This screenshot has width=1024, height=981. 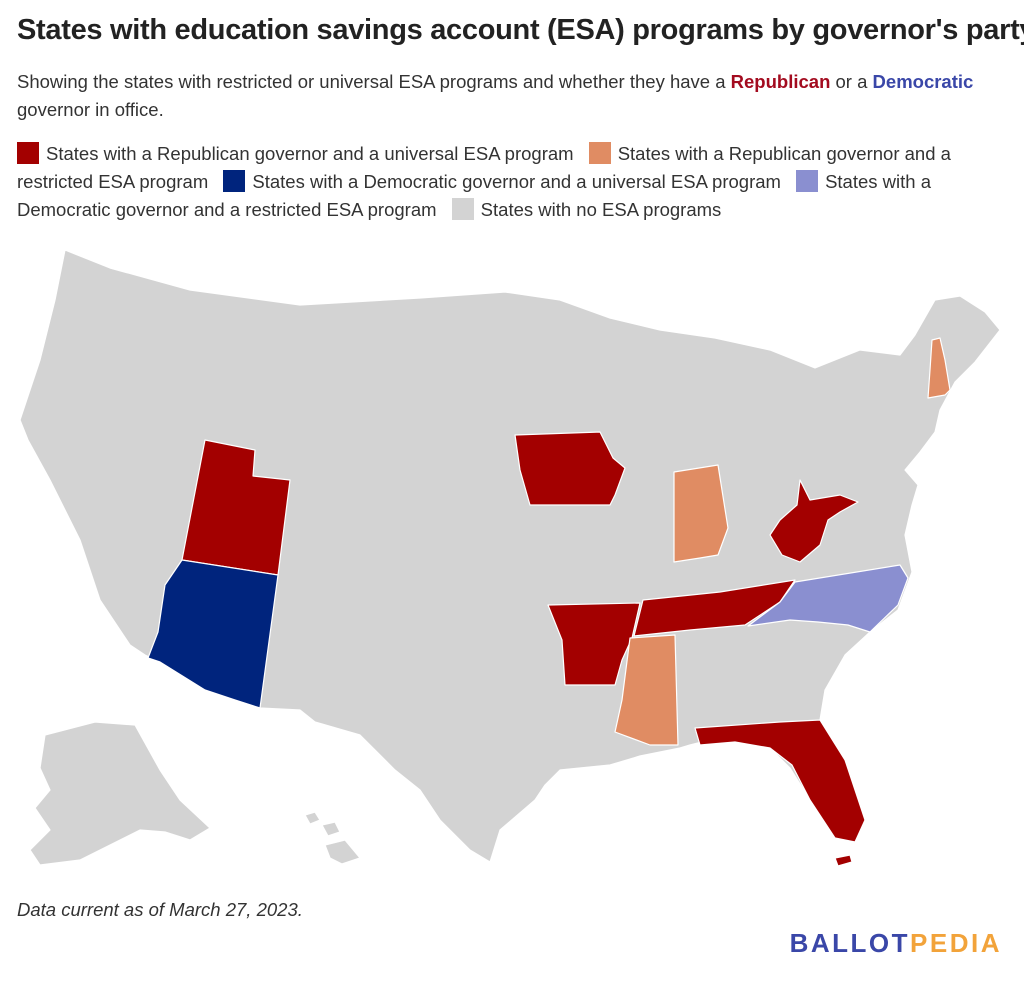 What do you see at coordinates (213, 634) in the screenshot?
I see `state-arizona` at bounding box center [213, 634].